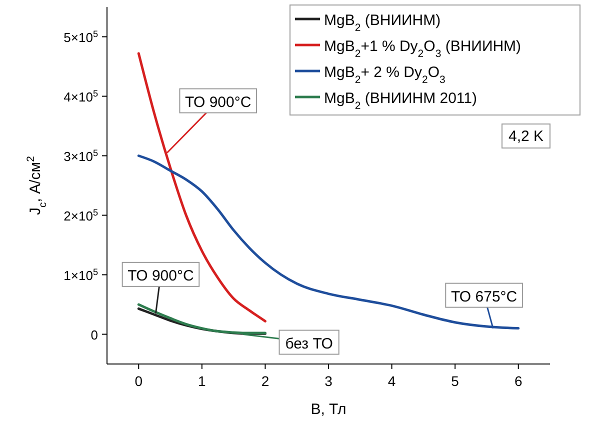  What do you see at coordinates (202, 381) in the screenshot?
I see `x-tick-label: 1` at bounding box center [202, 381].